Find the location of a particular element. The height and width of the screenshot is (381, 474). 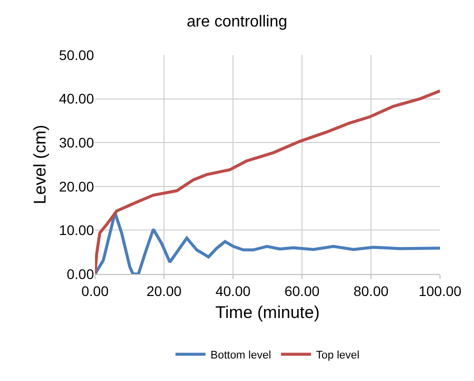

x-tick-label: 0.00 is located at coordinates (95, 290).